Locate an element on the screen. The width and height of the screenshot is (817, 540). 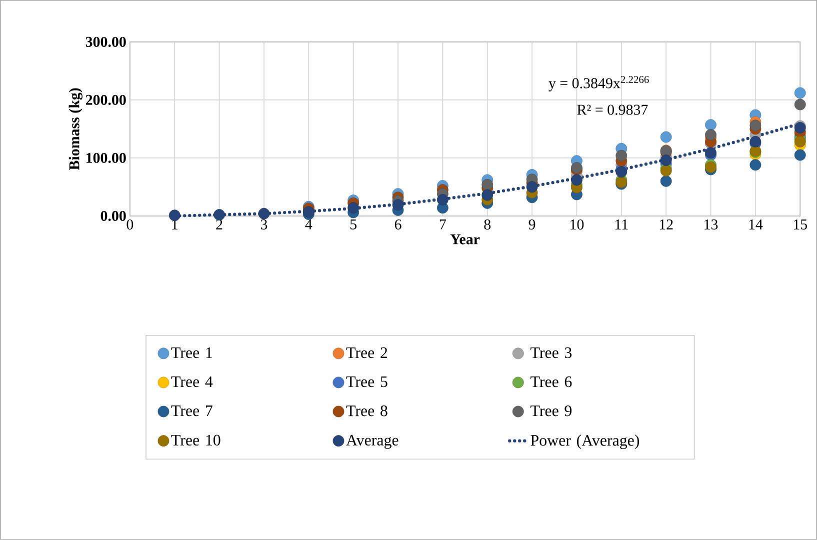
x-tick-label: 15 is located at coordinates (800, 225).